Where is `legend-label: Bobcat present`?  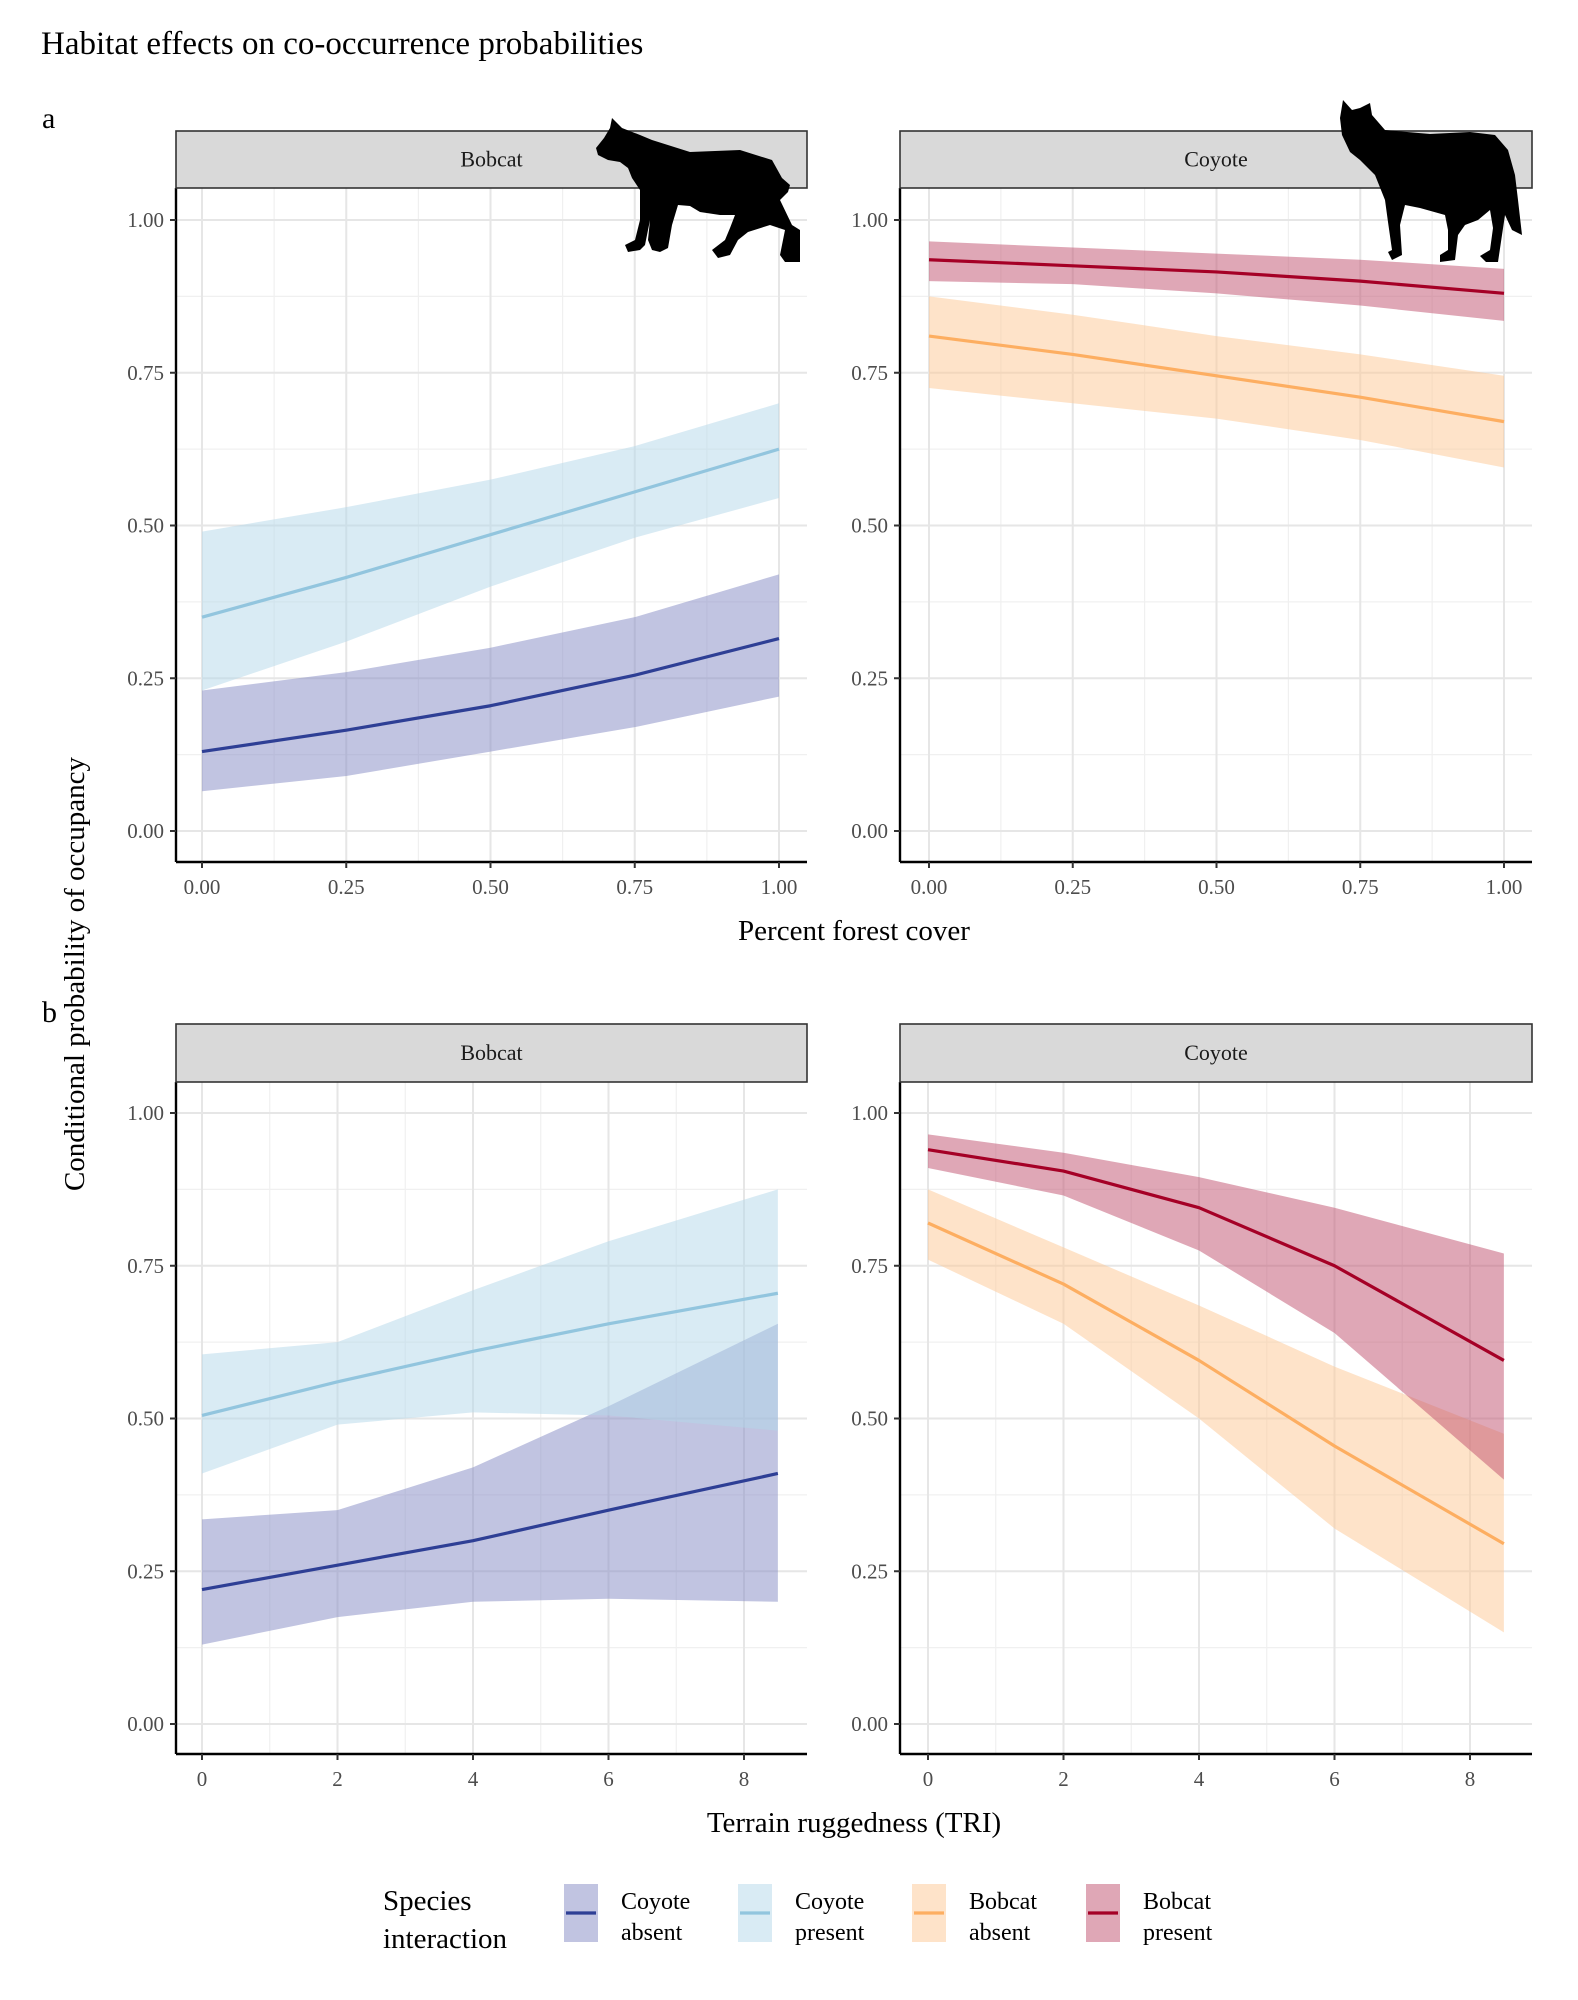
legend-label: Bobcat present is located at coordinates (1178, 1917).